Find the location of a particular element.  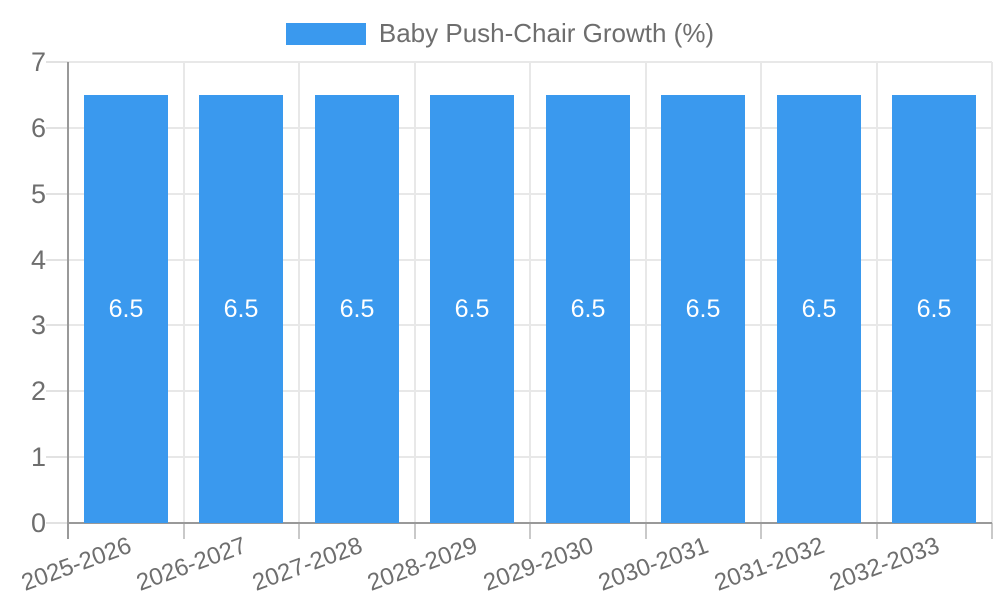

legend-item: Baby Push-Chair Growth (%) is located at coordinates (500, 33).